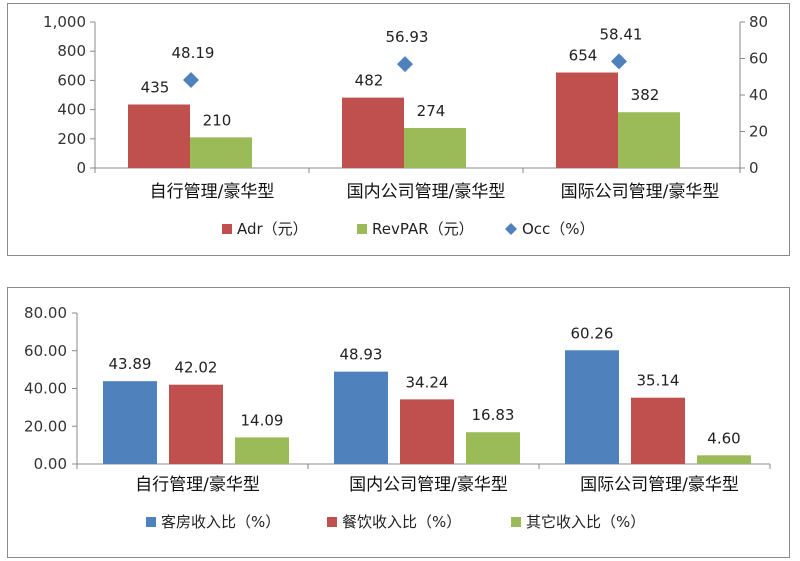 This screenshot has height=561, width=800. Describe the element at coordinates (659, 484) in the screenshot. I see `x-category-label-2: 国际公司管理/豪华型` at that location.